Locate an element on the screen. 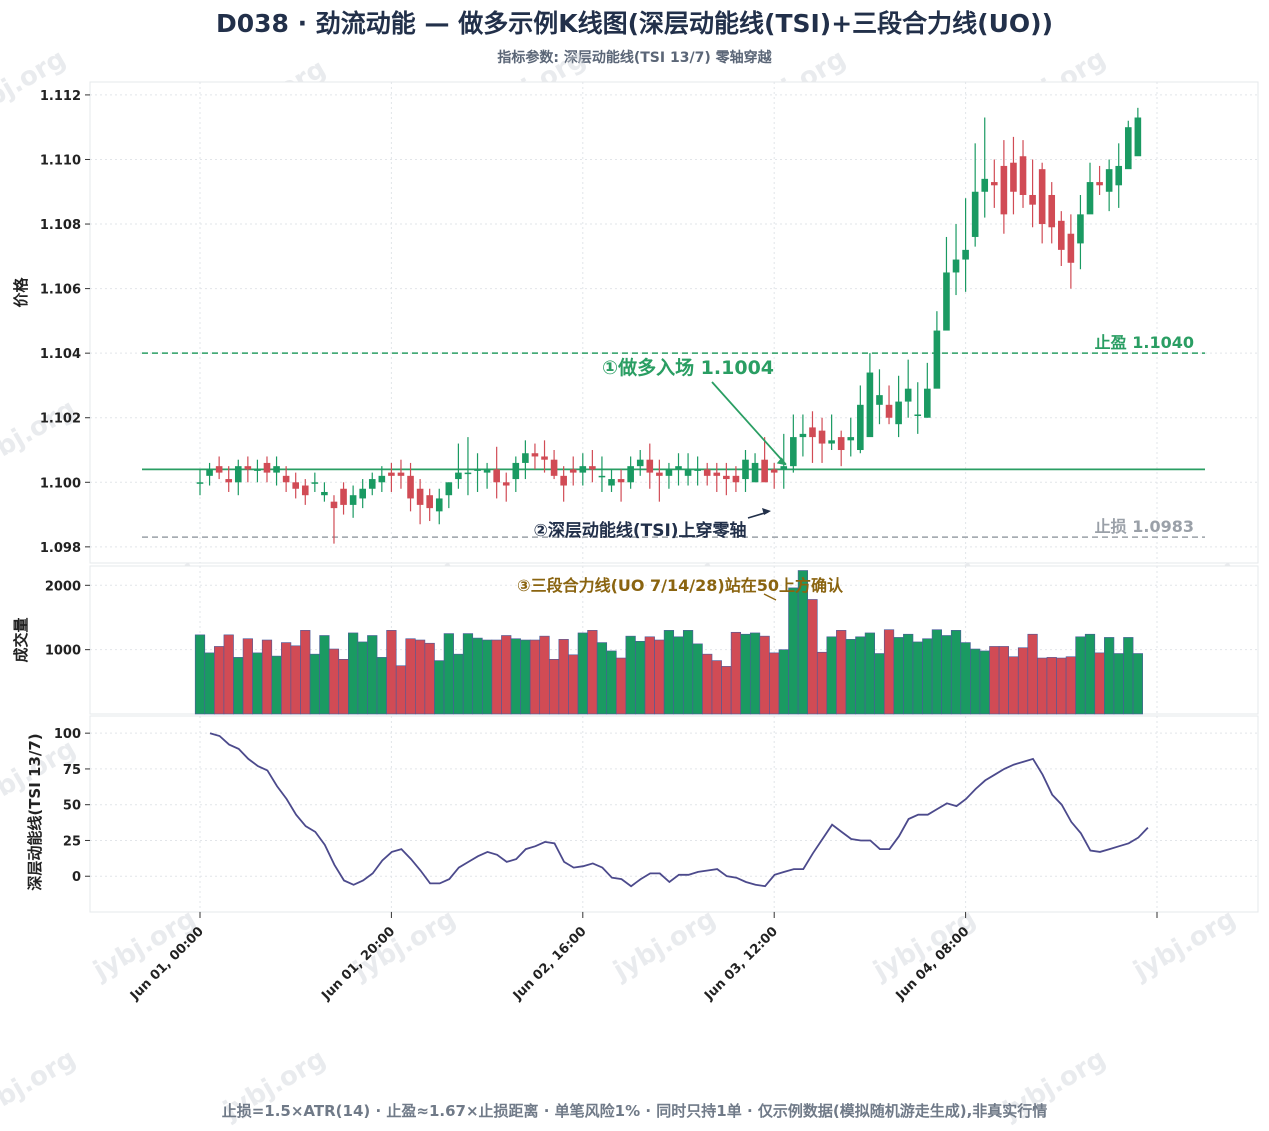 This screenshot has width=1269, height=1131. watermark-text: jybj.org is located at coordinates (40, 435).